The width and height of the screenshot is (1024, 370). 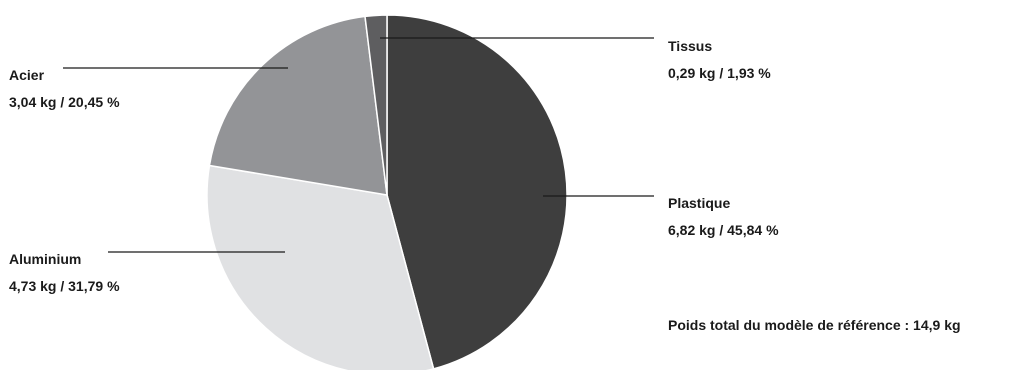 I want to click on pie-slice-acier, so click(x=298, y=105).